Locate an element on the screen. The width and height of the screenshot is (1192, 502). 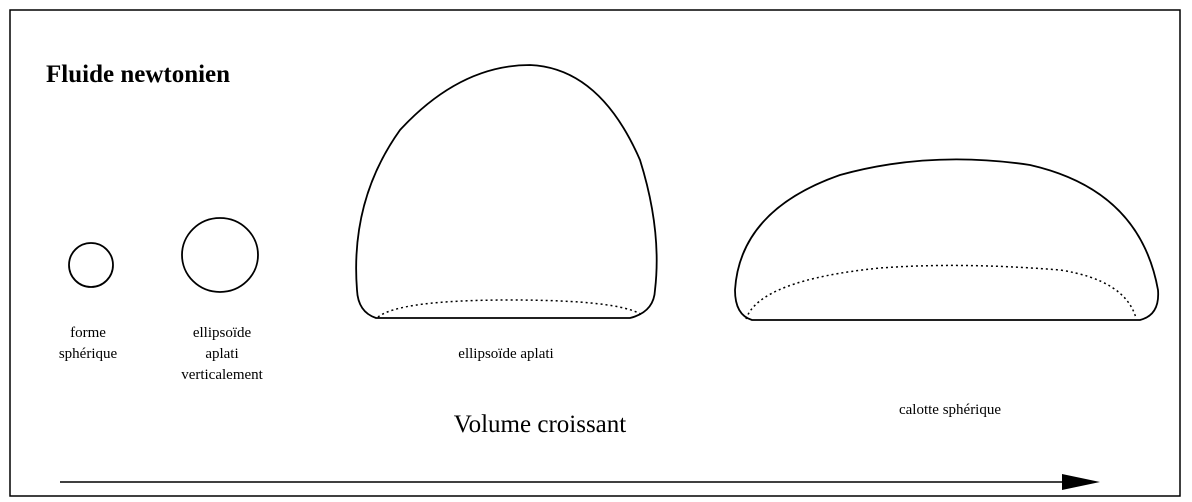
base-dotted is located at coordinates (510, 308).